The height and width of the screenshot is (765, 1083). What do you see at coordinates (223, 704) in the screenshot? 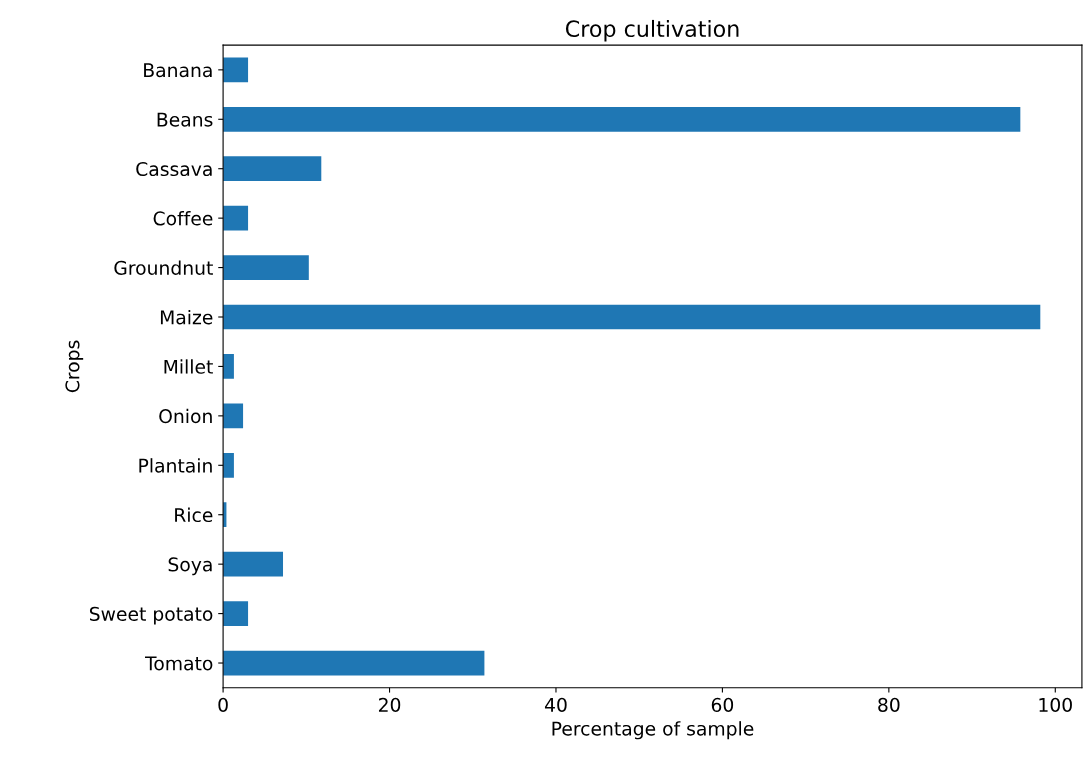
I see `x-tick-label: 0` at bounding box center [223, 704].